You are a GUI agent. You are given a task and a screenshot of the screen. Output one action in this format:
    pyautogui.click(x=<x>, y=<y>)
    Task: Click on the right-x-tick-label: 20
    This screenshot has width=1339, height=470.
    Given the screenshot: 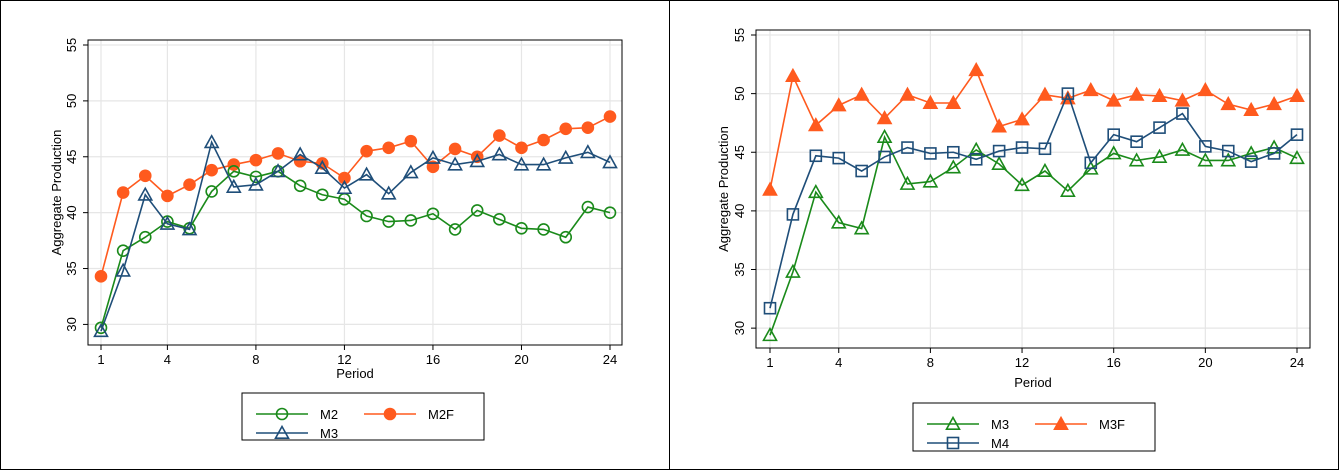 What is the action you would take?
    pyautogui.click(x=1205, y=362)
    